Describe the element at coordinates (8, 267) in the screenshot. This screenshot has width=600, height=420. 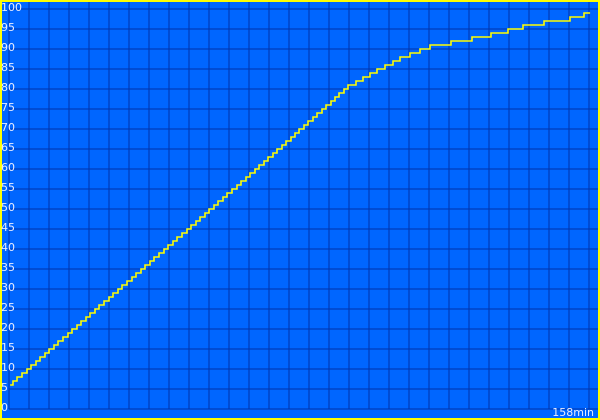
I see `y-tick-label: 35` at that location.